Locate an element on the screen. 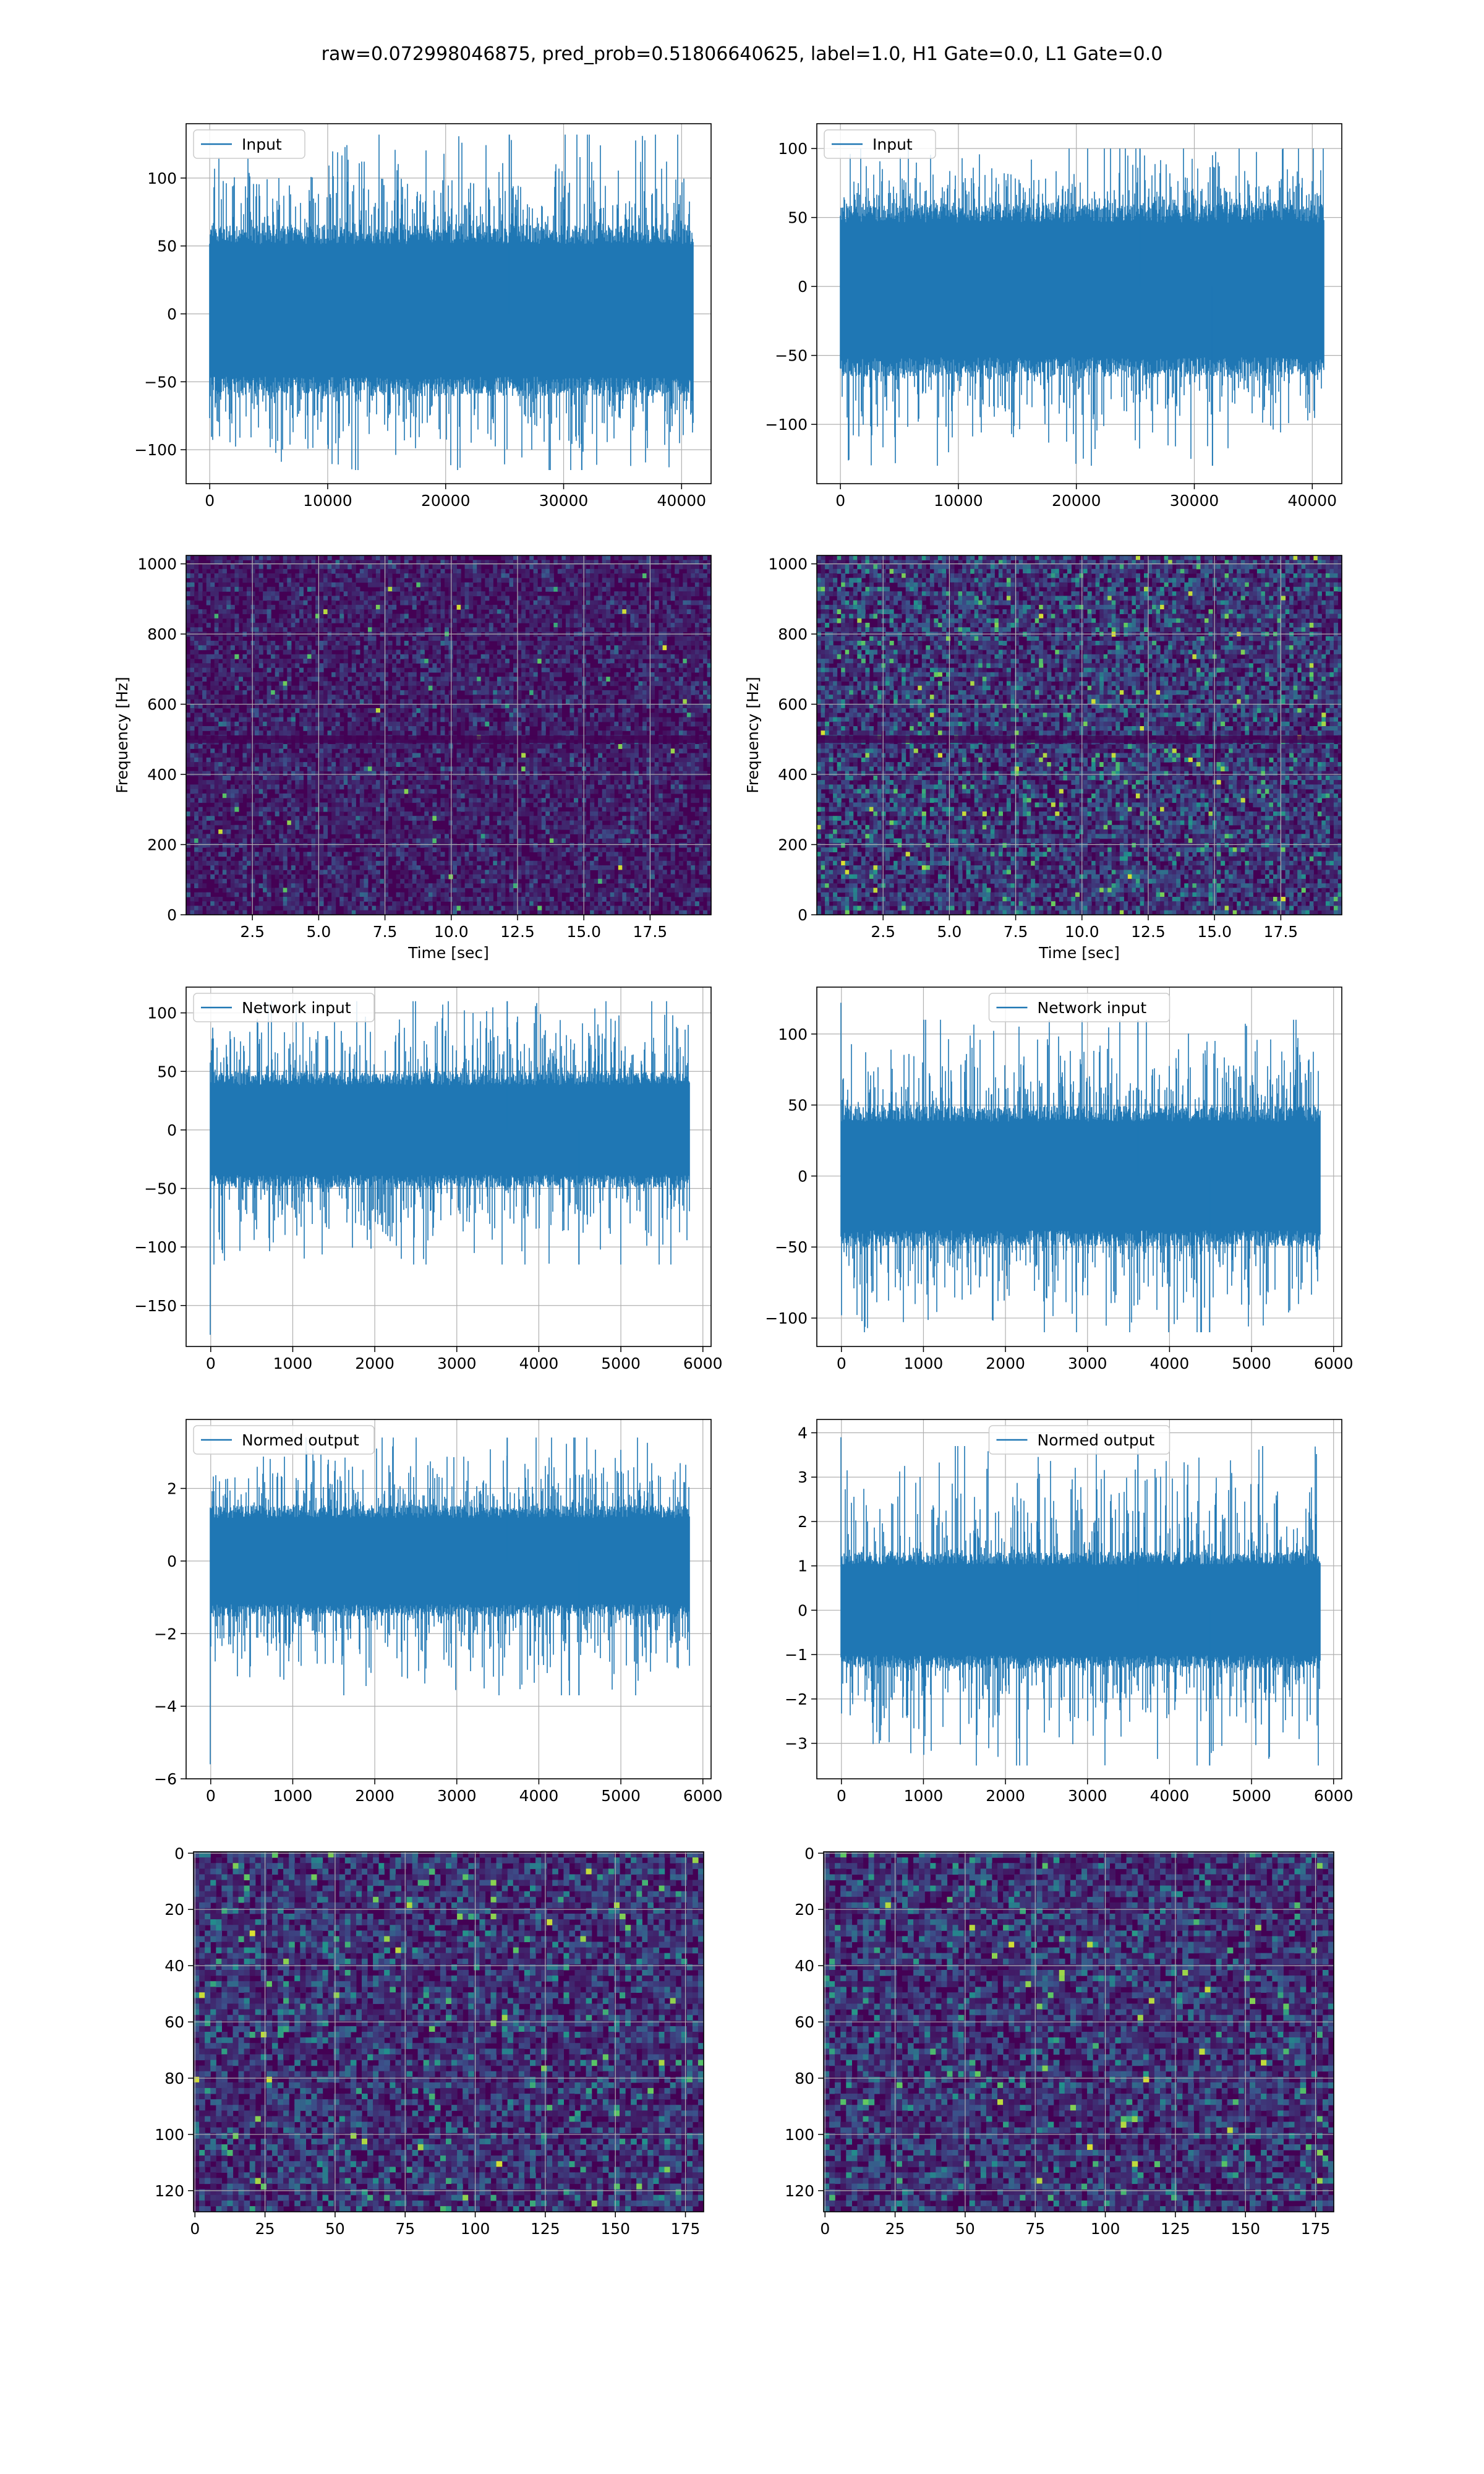 This screenshot has height=2474, width=1484. y-tick-label: 20 is located at coordinates (174, 1910).